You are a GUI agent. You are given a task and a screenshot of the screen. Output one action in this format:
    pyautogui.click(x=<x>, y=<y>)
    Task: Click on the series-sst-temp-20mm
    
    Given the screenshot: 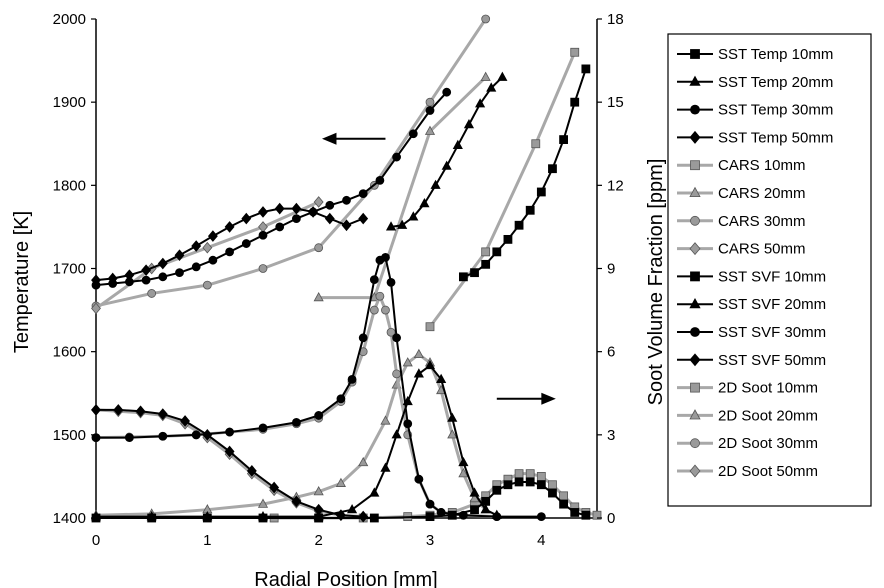 What is the action you would take?
    pyautogui.click(x=446, y=151)
    